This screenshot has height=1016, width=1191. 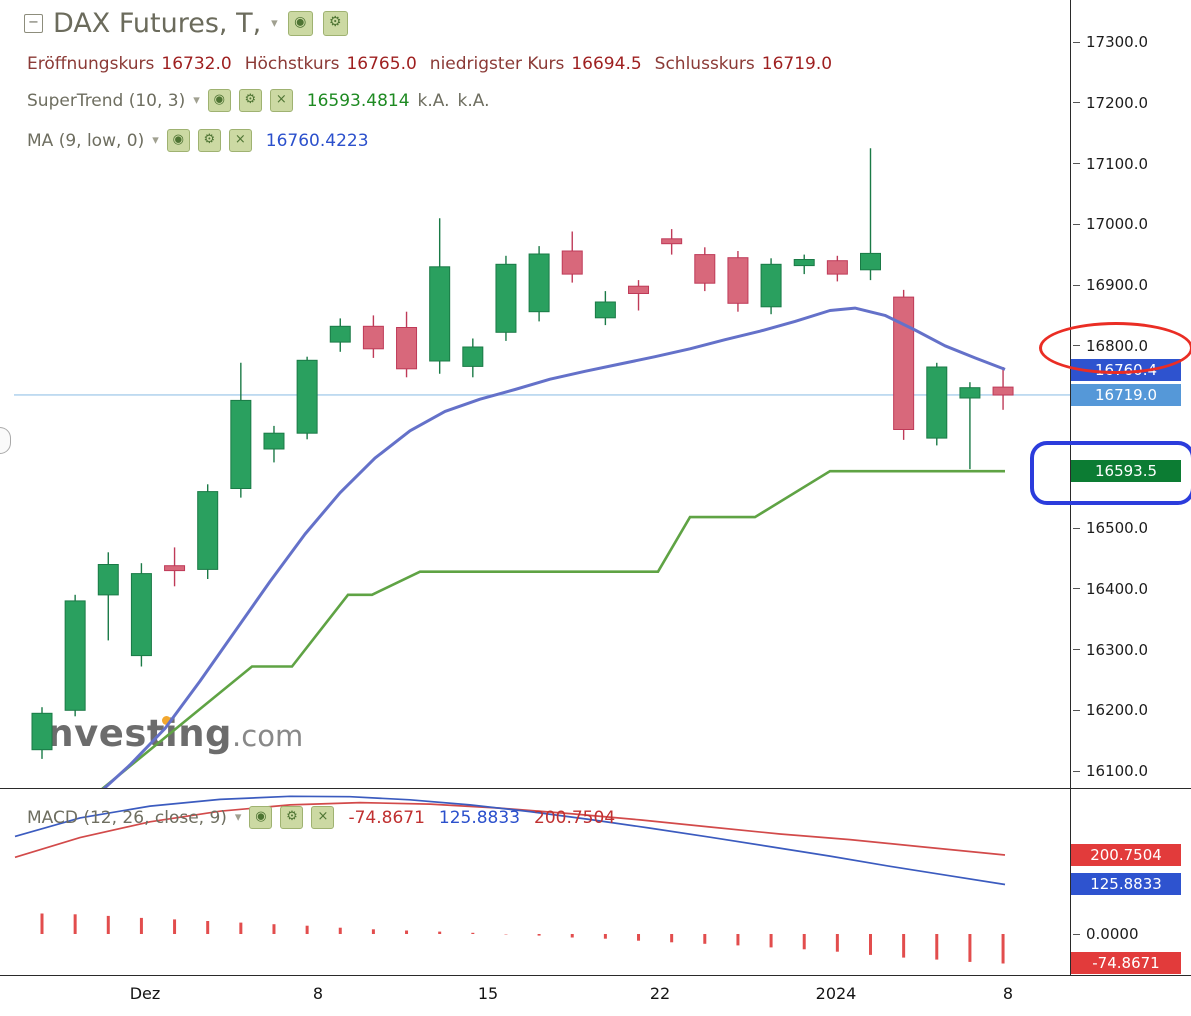 I want to click on low-value: 16694.5, so click(x=606, y=64).